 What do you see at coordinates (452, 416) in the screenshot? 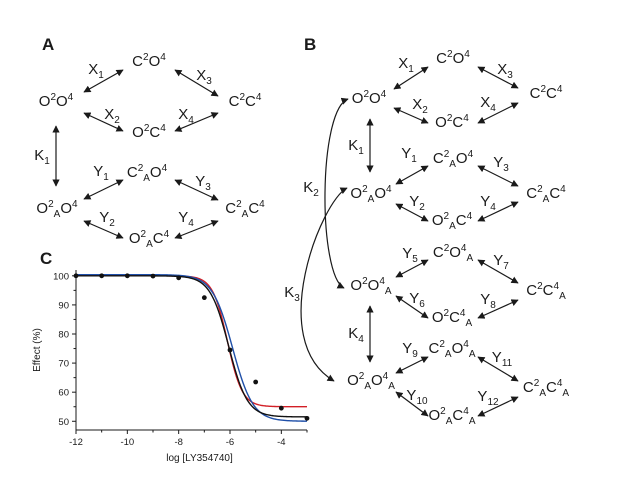
I see `b-node-o2ac4a: O2AC4A` at bounding box center [452, 416].